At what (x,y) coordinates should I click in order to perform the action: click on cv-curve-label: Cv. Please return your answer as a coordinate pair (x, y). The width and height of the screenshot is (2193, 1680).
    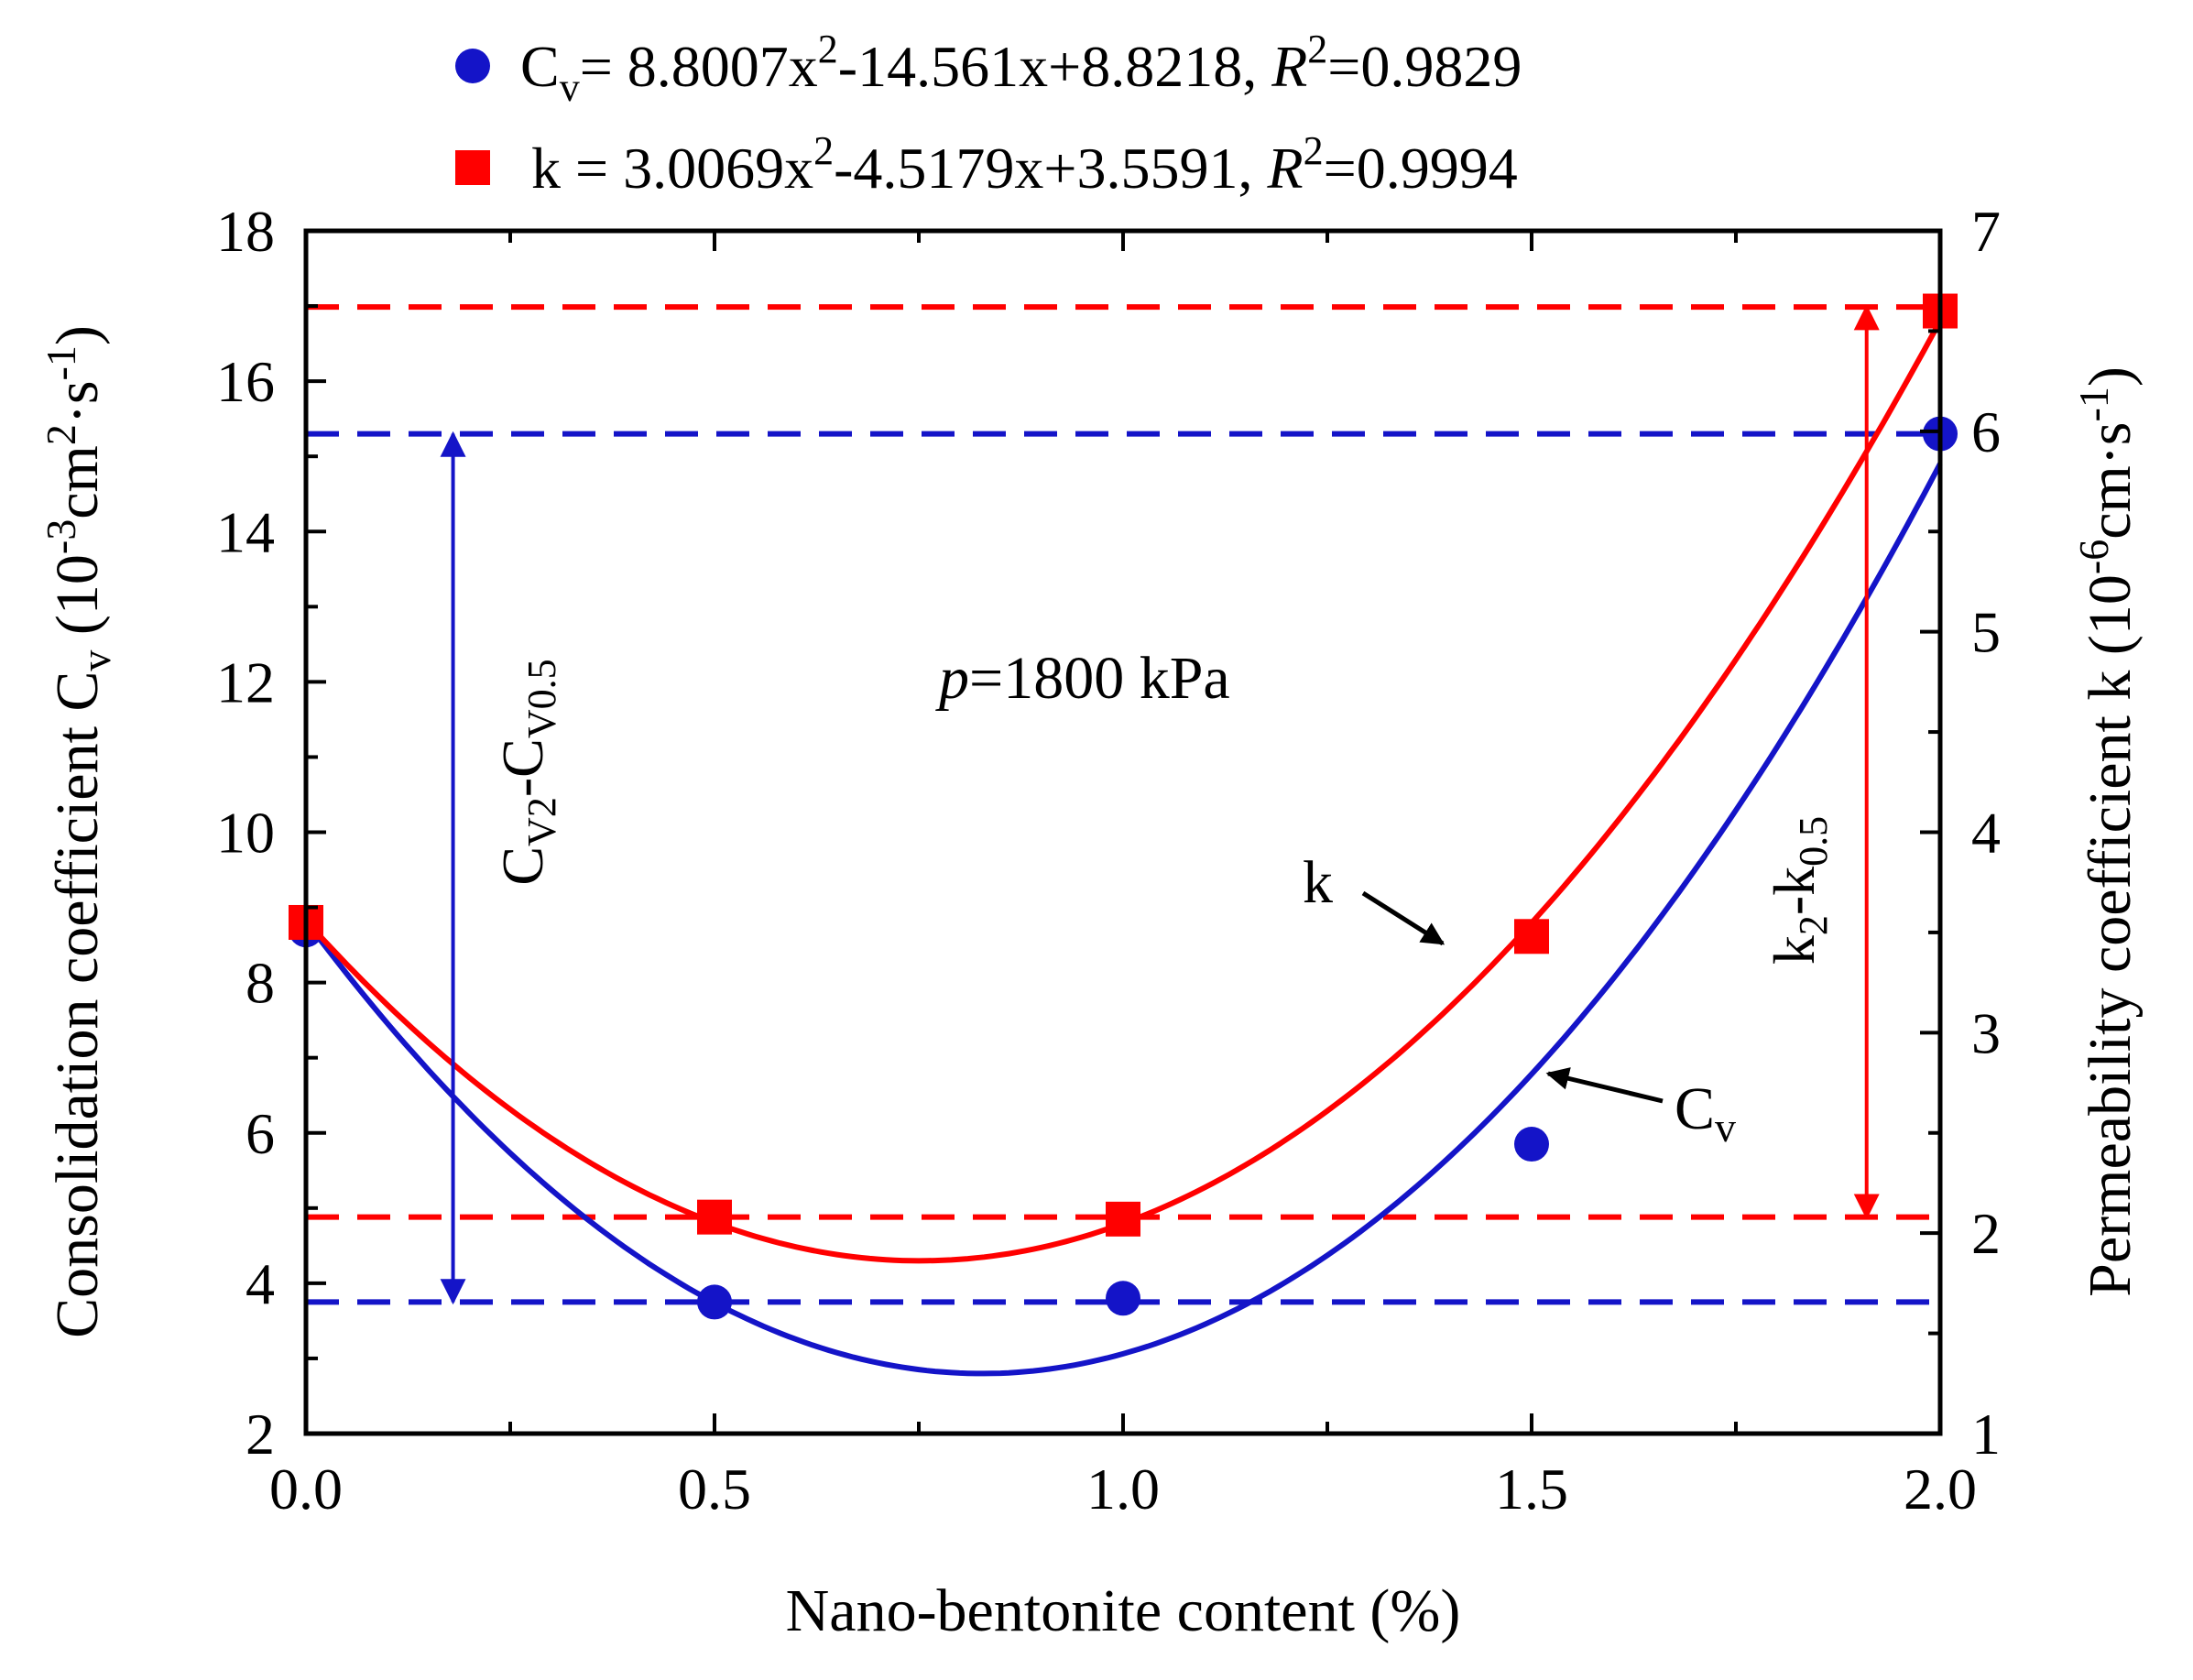
    Looking at the image, I should click on (1705, 1113).